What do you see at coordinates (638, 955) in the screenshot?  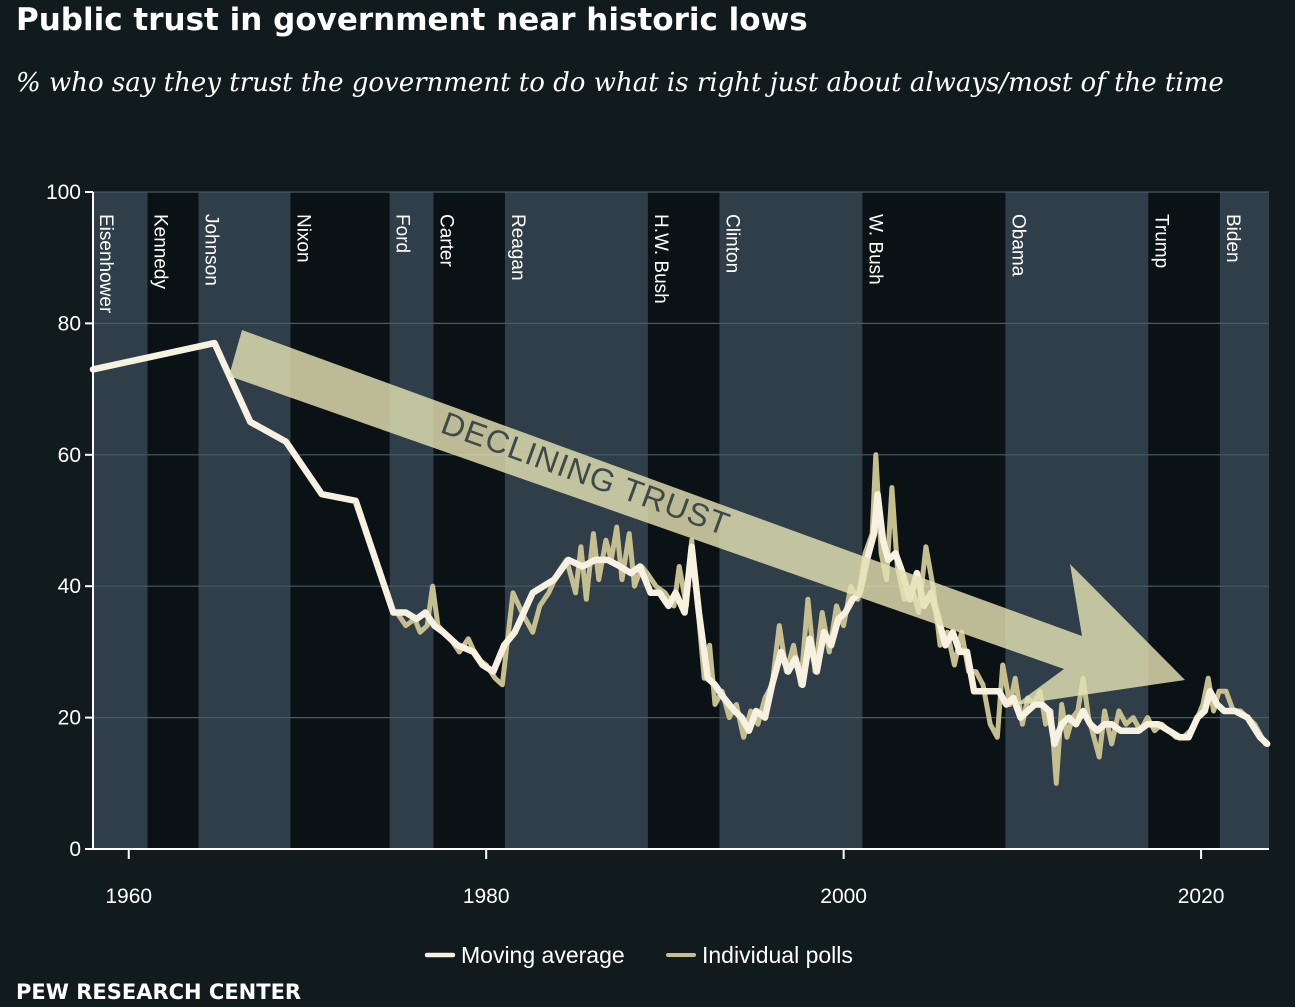 I see `legend: Moving average Individual polls` at bounding box center [638, 955].